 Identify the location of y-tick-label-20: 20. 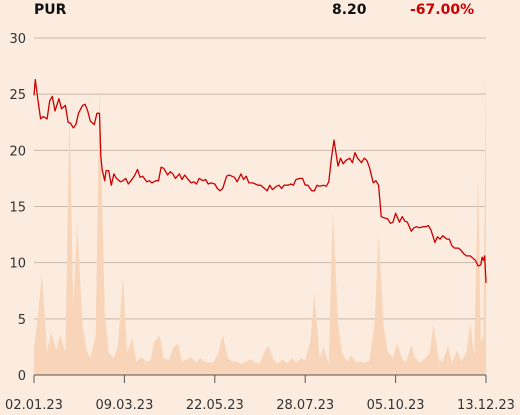
(17, 151).